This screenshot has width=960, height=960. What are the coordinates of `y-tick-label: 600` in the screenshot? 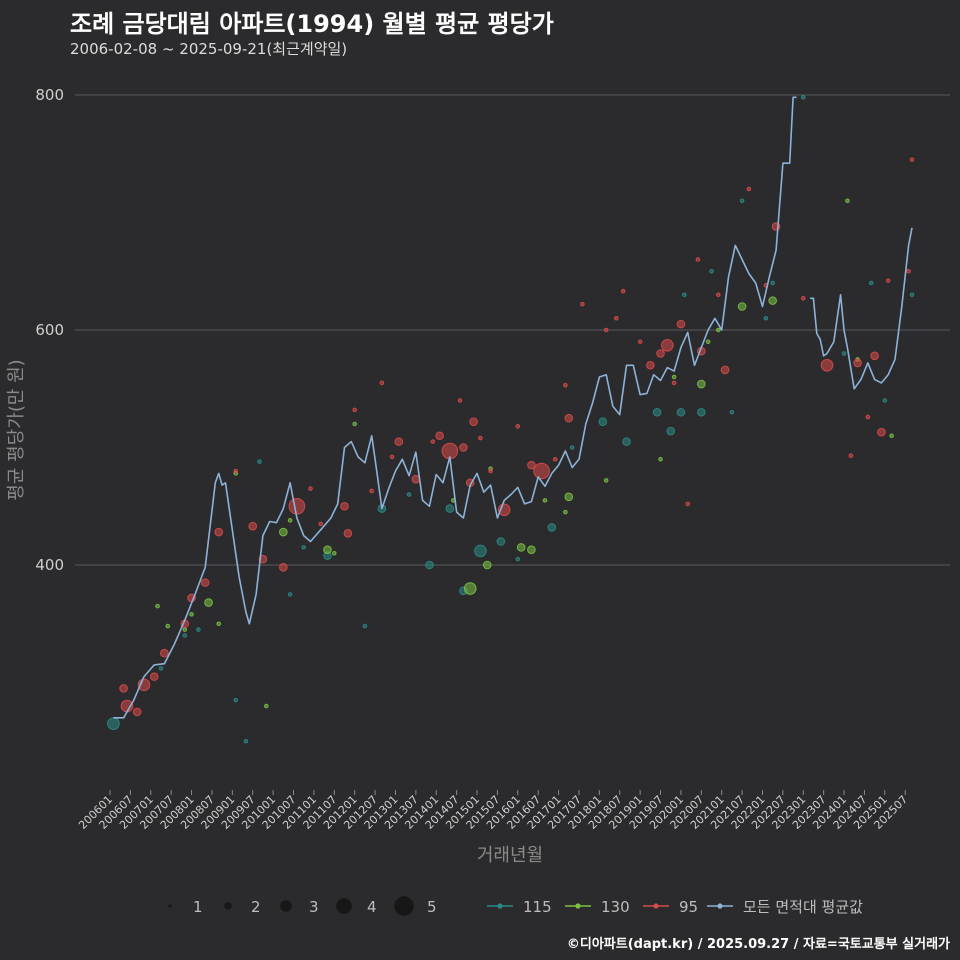 It's located at (49, 330).